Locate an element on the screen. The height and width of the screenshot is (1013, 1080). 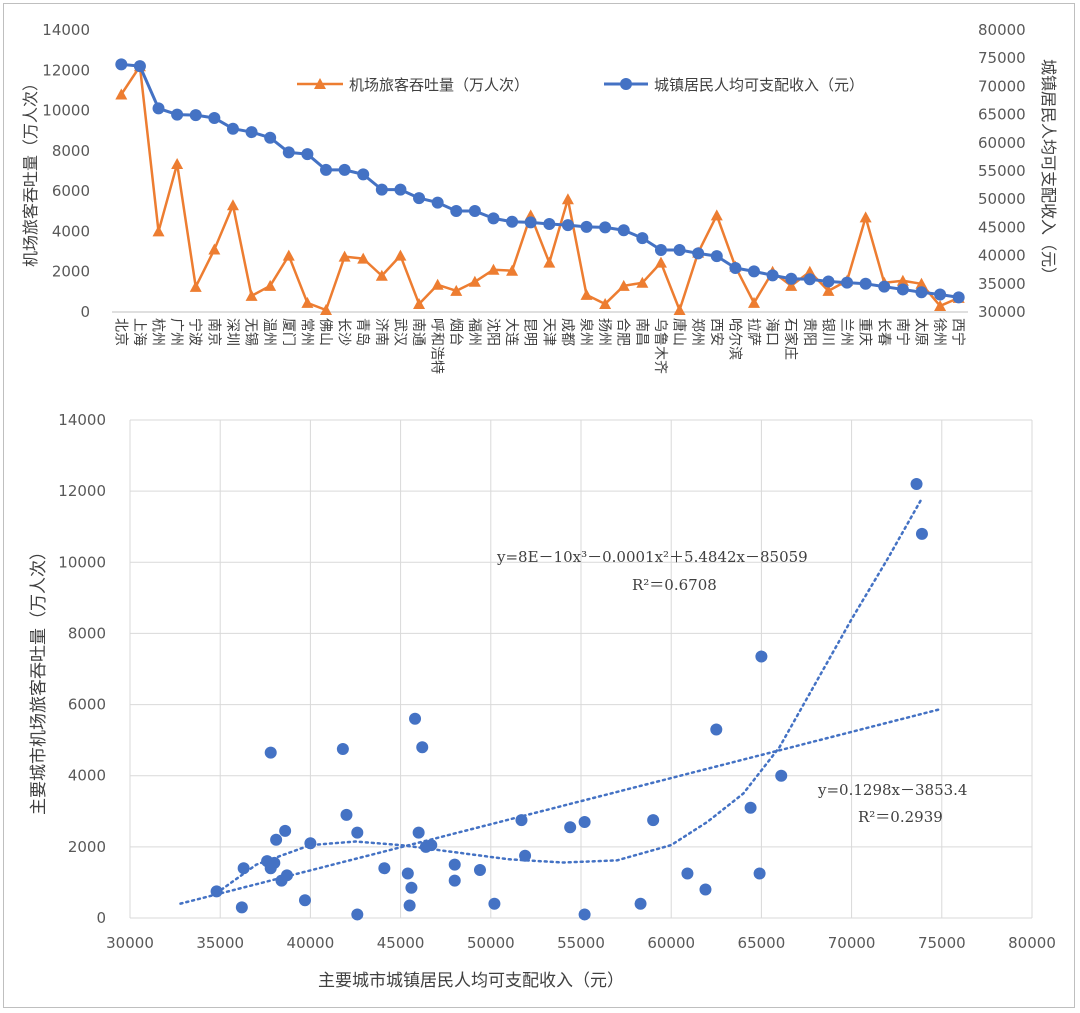
y-axis-label: 主要城市机场旅客吞吐量（万人次） is located at coordinates (39, 679).